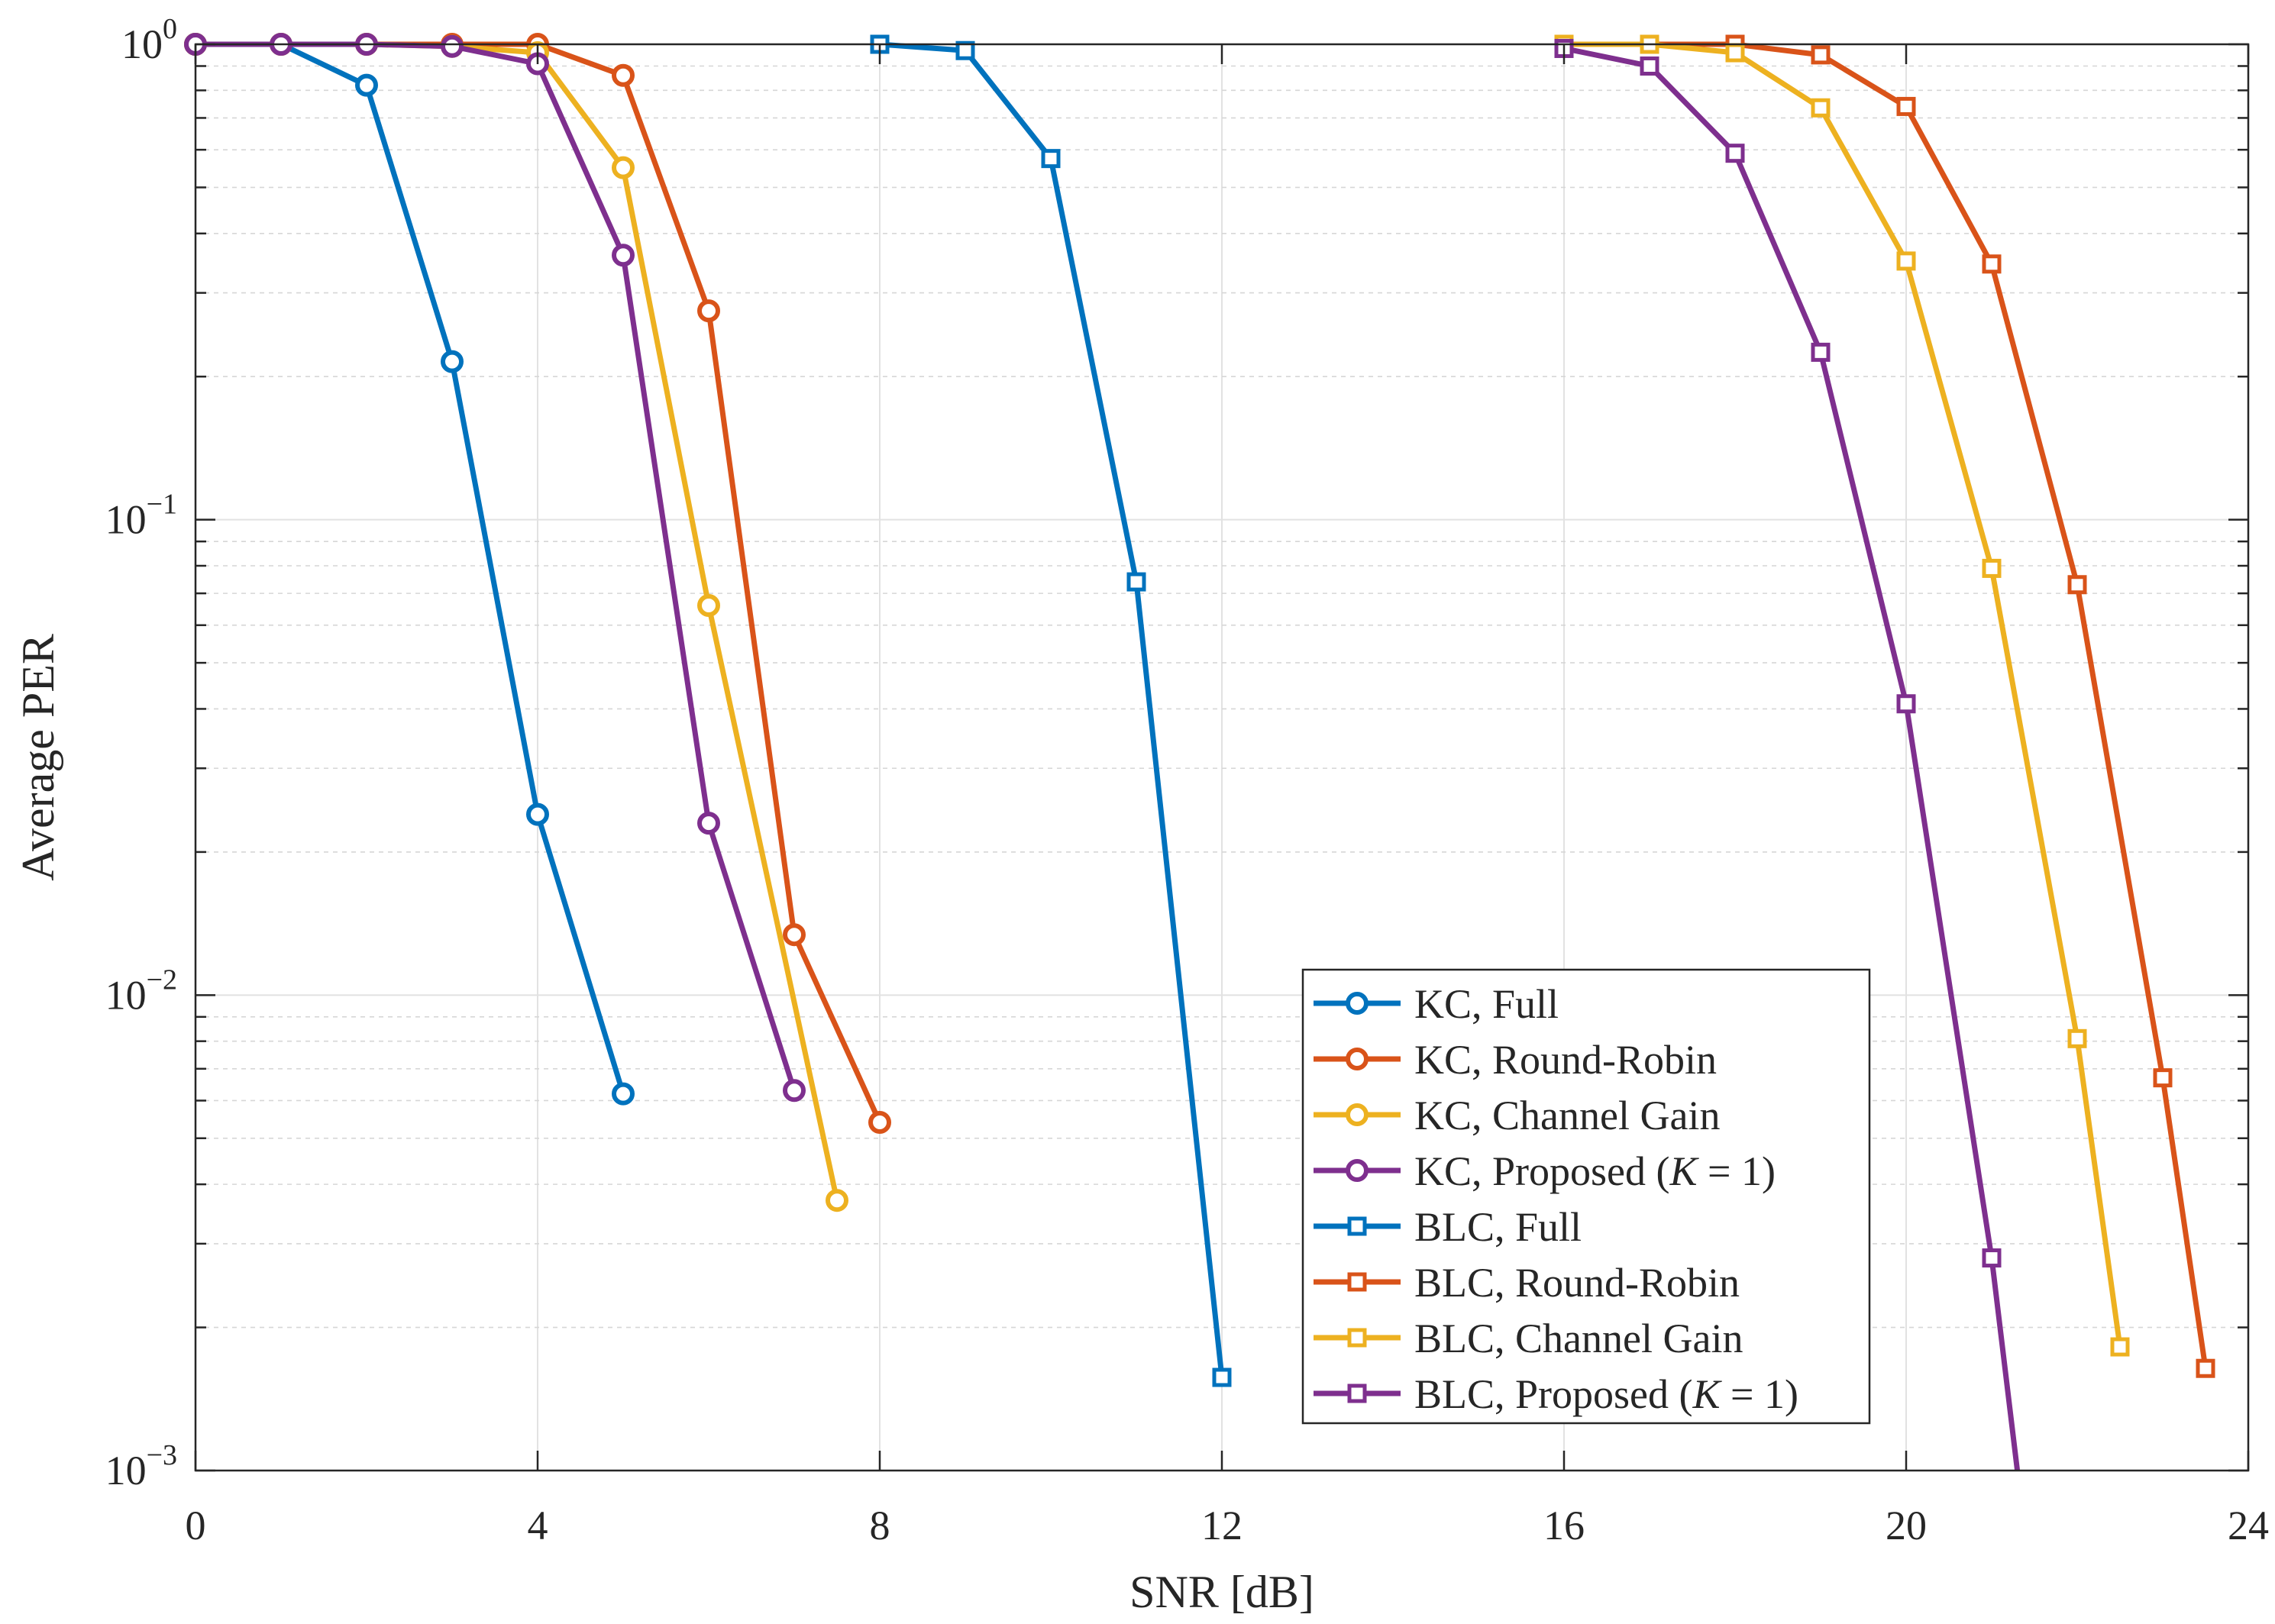 This screenshot has height=1624, width=2275. Describe the element at coordinates (1567, 1115) in the screenshot. I see `legend-label: KC, Channel Gain` at that location.